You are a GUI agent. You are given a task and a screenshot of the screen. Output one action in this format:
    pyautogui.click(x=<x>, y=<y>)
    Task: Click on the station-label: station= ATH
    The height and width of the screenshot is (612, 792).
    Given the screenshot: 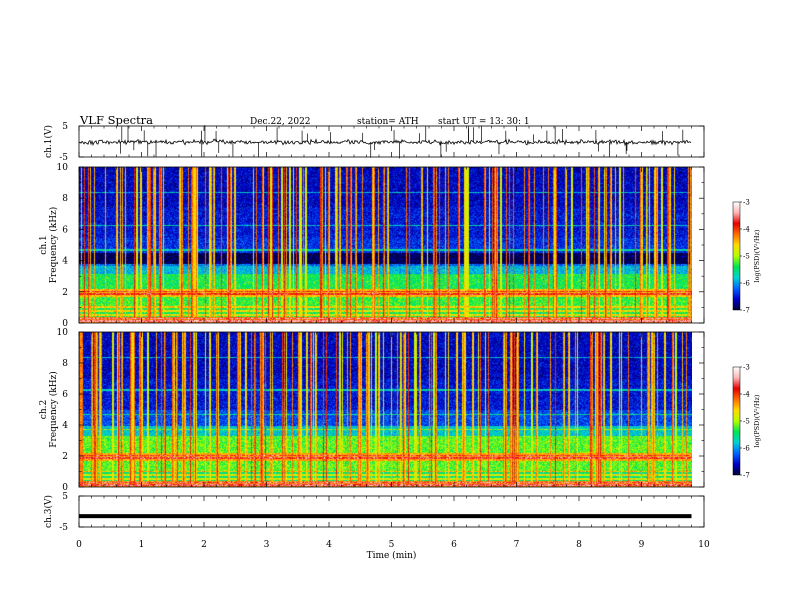 What is the action you would take?
    pyautogui.click(x=388, y=122)
    